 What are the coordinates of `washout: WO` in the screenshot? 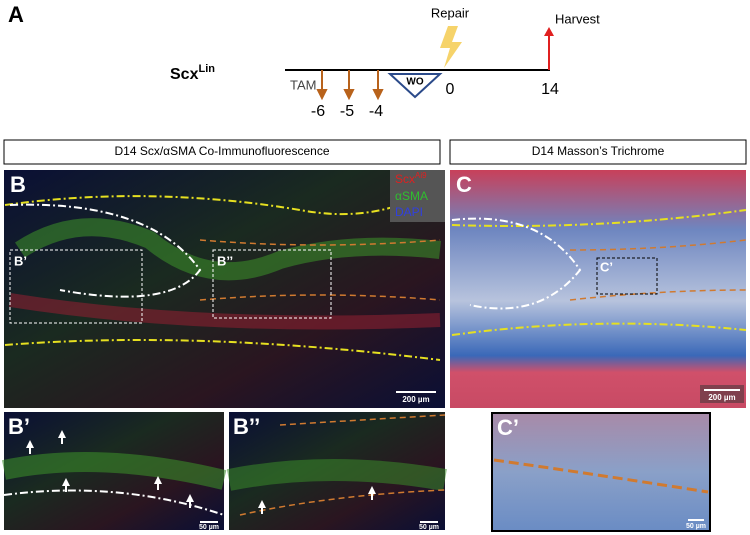 It's located at (414, 82).